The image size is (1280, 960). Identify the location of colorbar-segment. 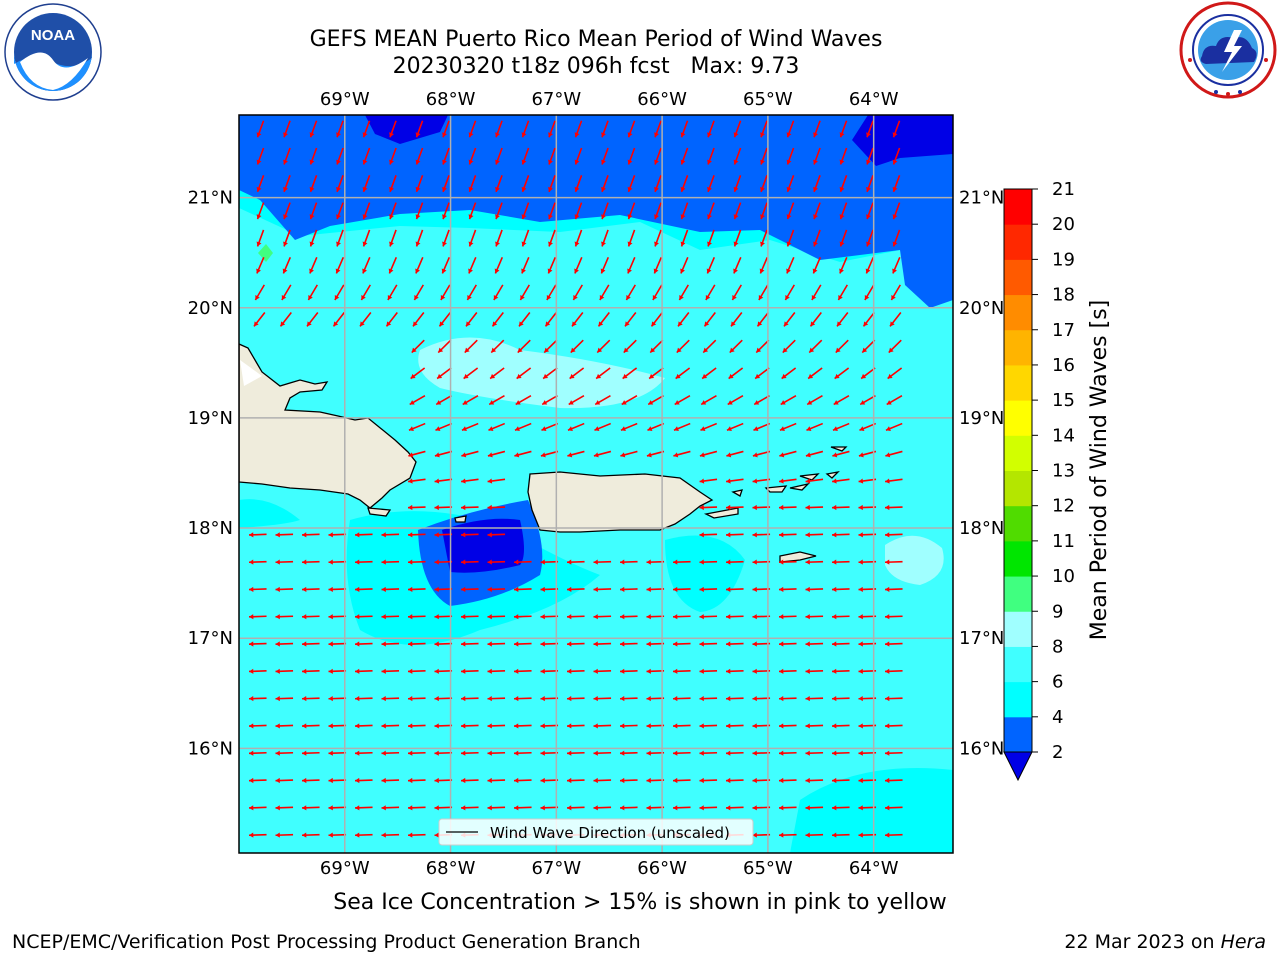
(1018, 488).